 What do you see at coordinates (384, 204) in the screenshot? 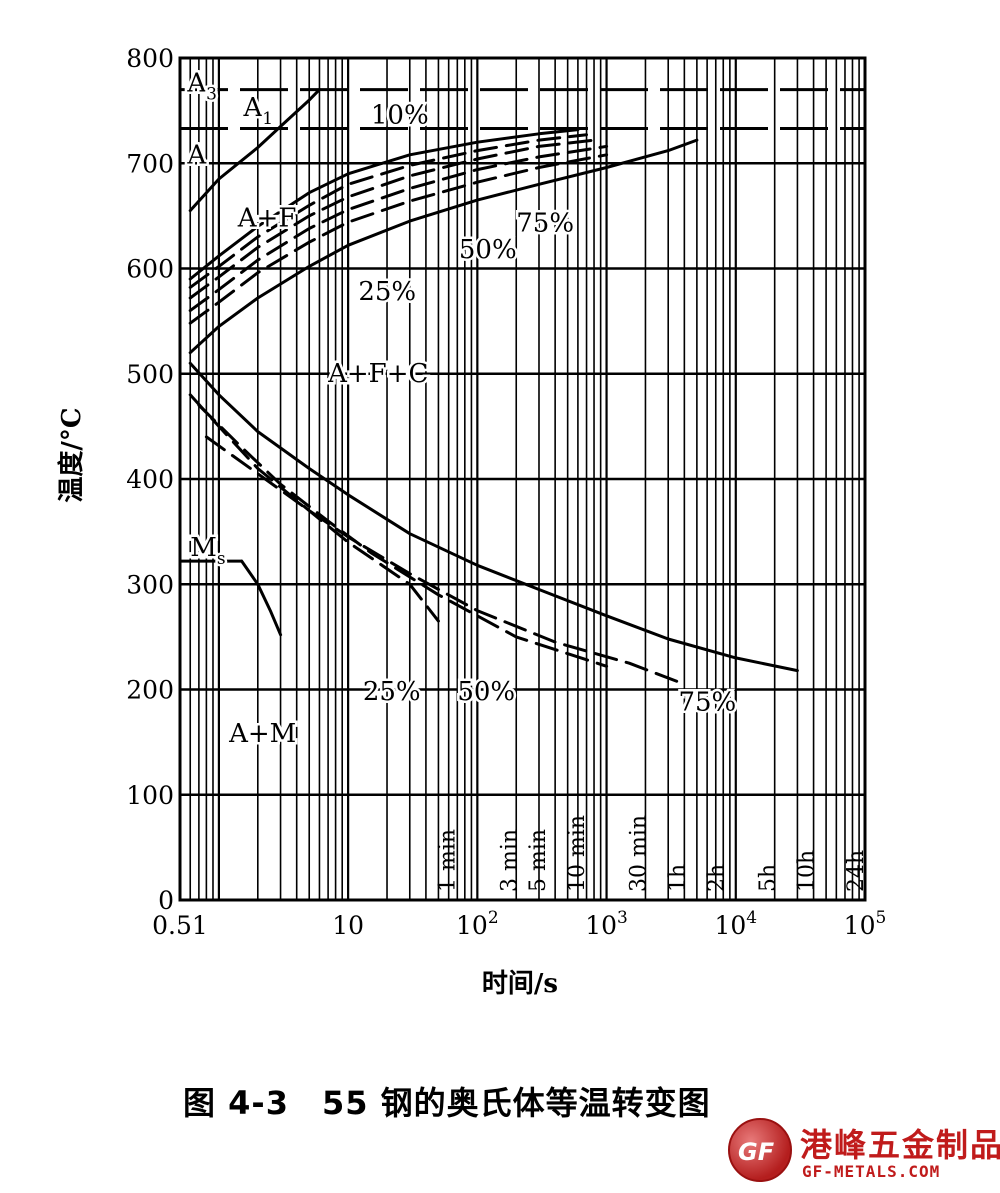
I see `series-upper-start` at bounding box center [384, 204].